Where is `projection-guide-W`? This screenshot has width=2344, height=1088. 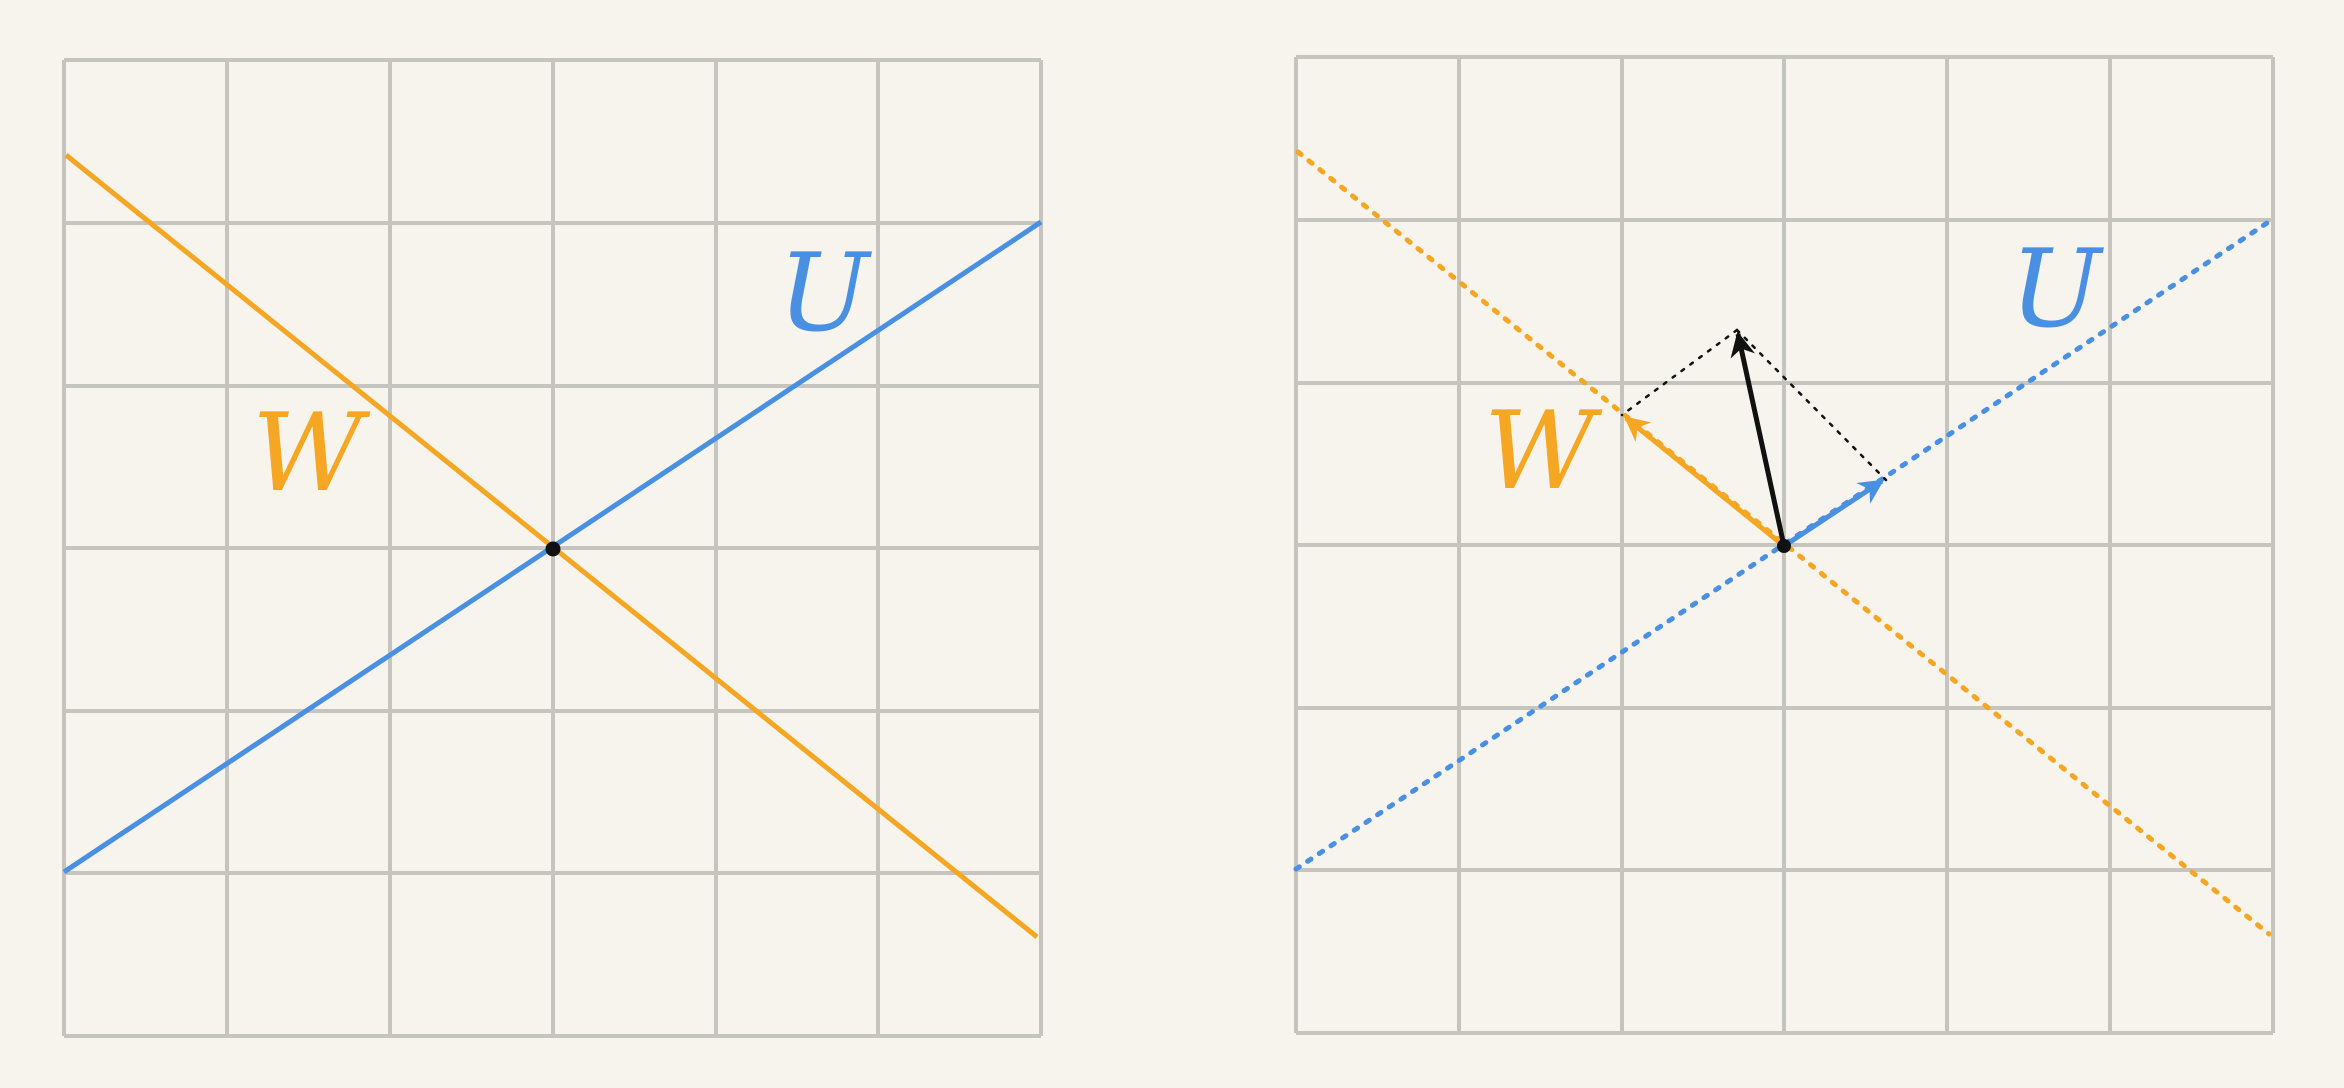 projection-guide-W is located at coordinates (1679, 372).